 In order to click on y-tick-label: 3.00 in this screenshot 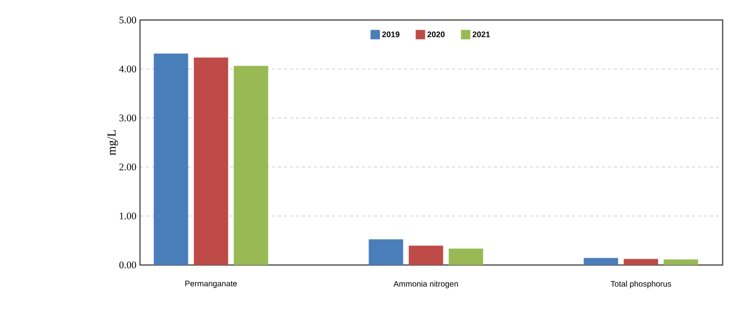, I will do `click(127, 118)`.